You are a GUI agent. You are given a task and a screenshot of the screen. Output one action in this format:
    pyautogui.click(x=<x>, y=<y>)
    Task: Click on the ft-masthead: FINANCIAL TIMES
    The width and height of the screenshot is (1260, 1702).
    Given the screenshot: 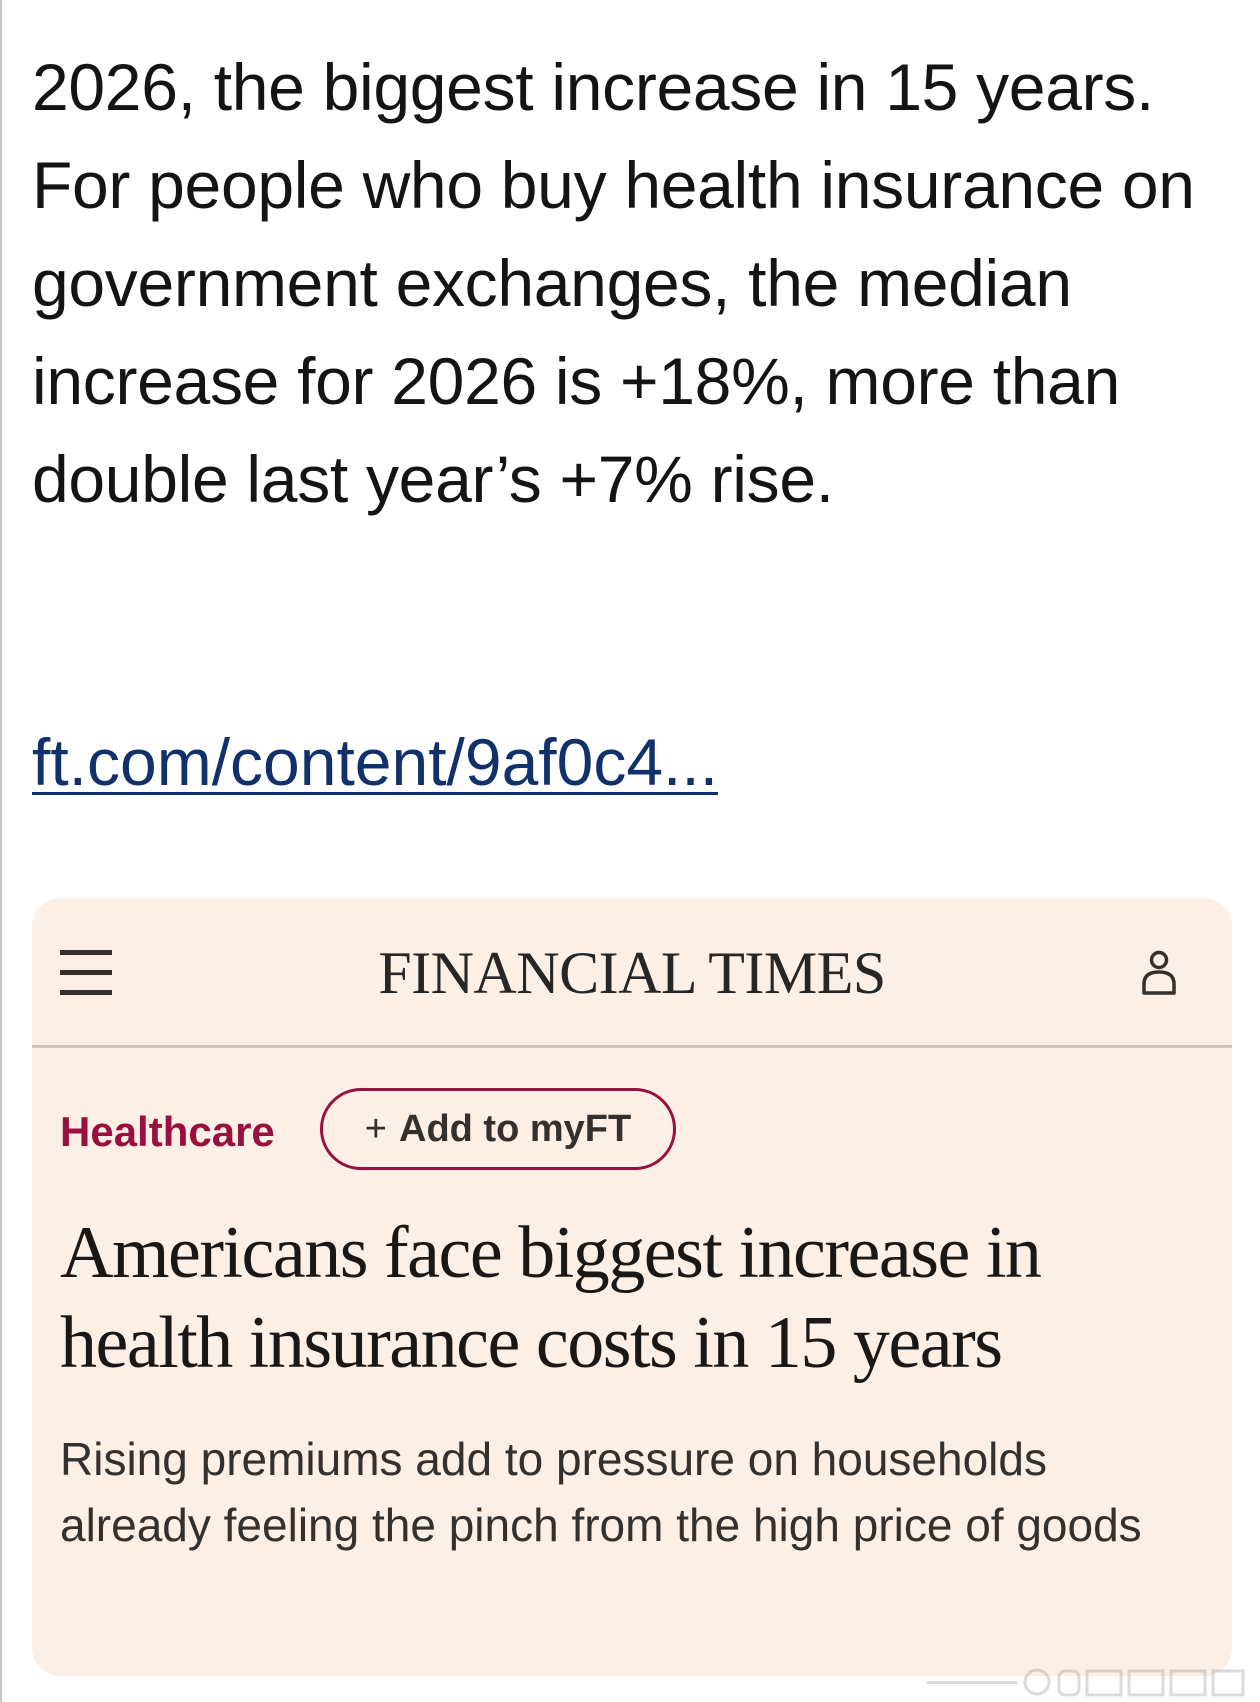 What is the action you would take?
    pyautogui.click(x=632, y=973)
    